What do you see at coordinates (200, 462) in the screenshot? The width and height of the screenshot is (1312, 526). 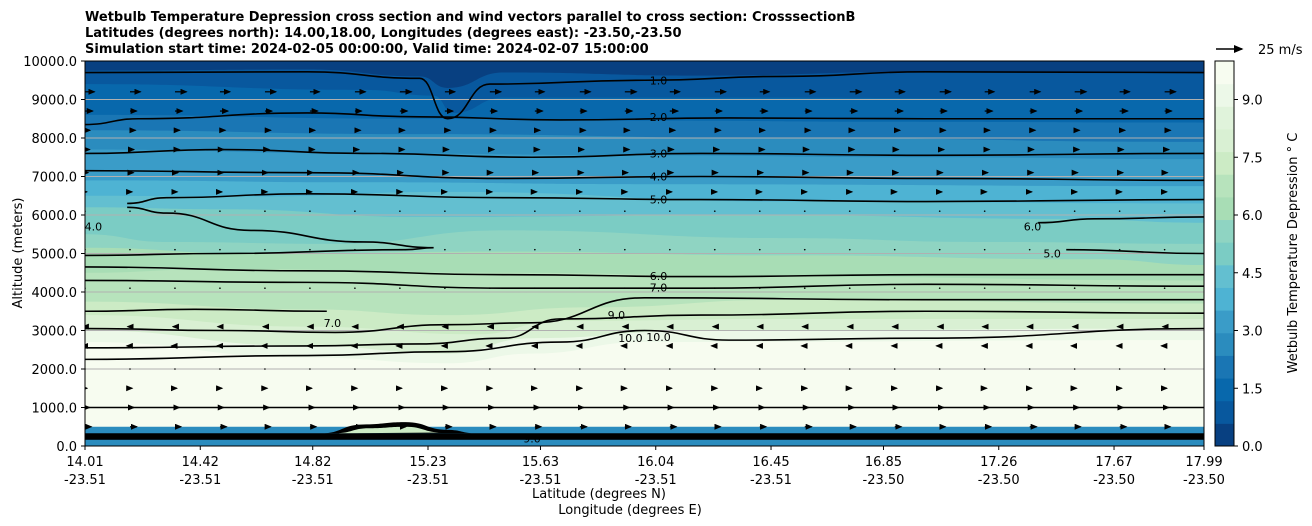 I see `x-tick-lat-1: 14.42` at bounding box center [200, 462].